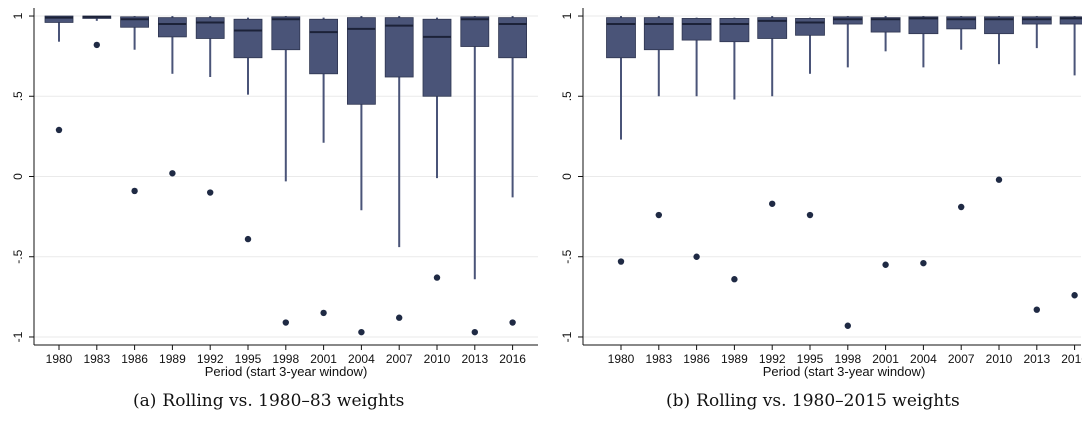 The height and width of the screenshot is (436, 1083). What do you see at coordinates (145, 401) in the screenshot?
I see `subcaption-a-label: (a)` at bounding box center [145, 401].